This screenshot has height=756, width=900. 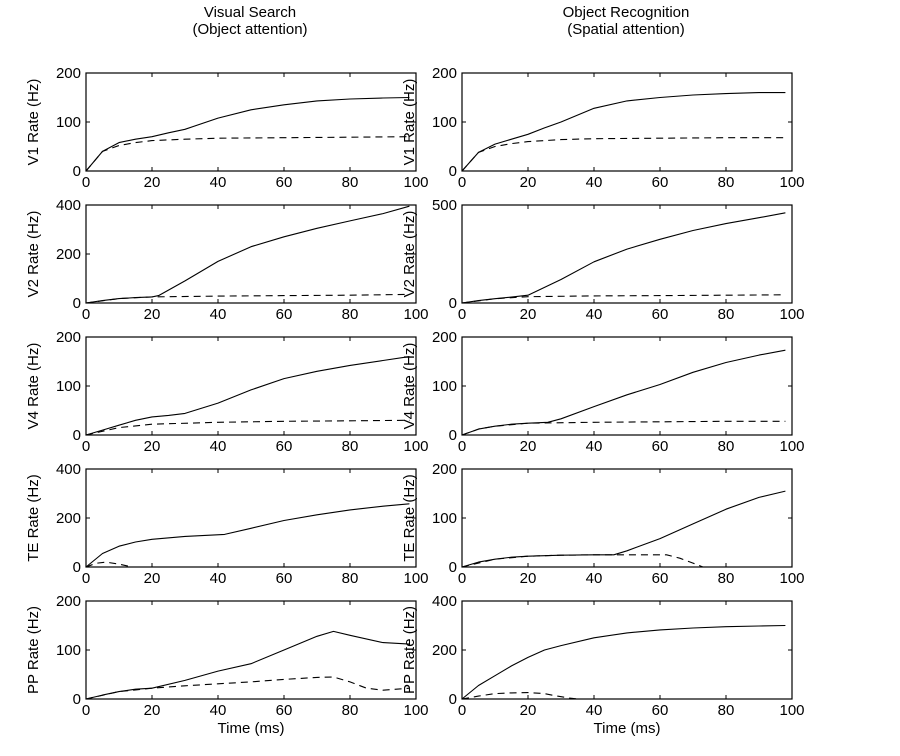 What do you see at coordinates (33, 386) in the screenshot?
I see `y-axis-label: V4 Rate (Hz)` at bounding box center [33, 386].